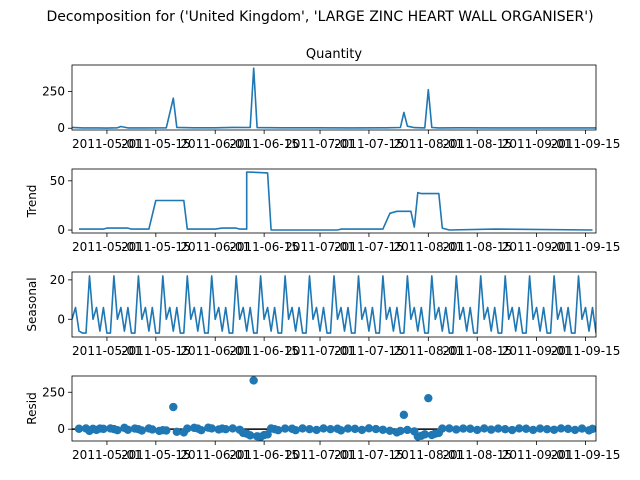 The height and width of the screenshot is (480, 640). I want to click on seasonal-axes-frame, so click(334, 304).